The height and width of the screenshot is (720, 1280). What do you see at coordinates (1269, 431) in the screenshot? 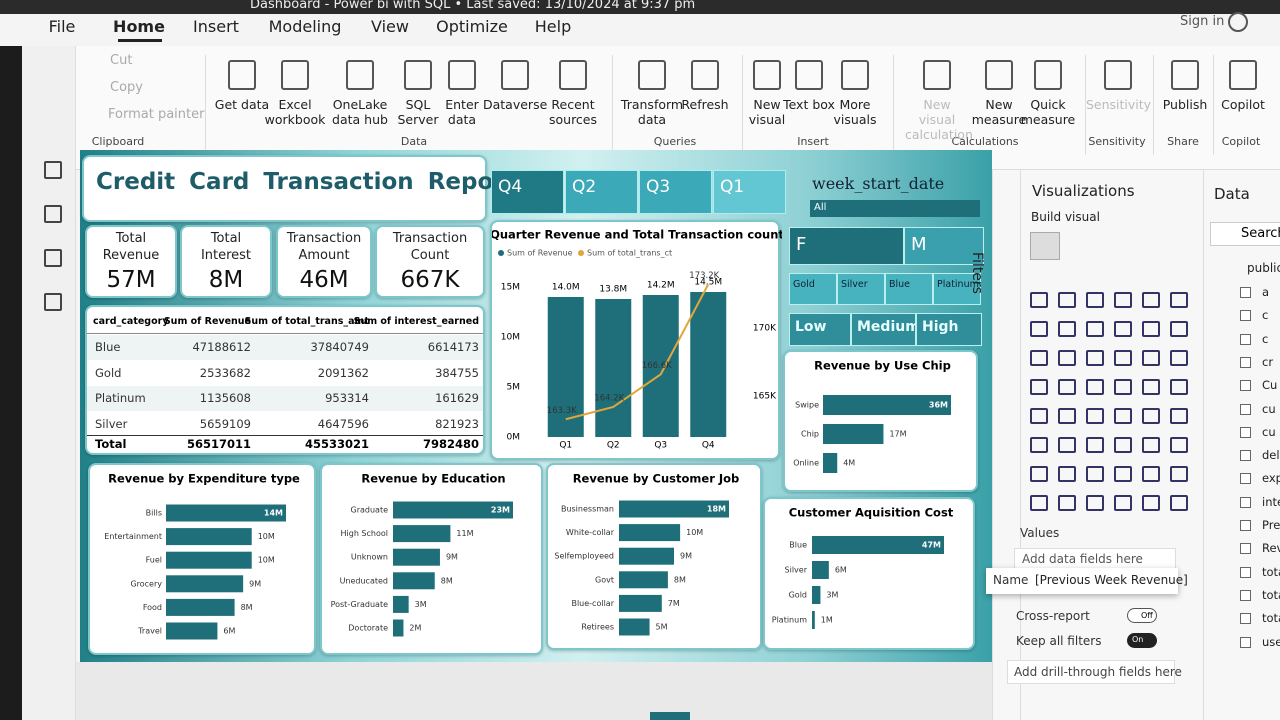
I see `field-name: cu` at bounding box center [1269, 431].